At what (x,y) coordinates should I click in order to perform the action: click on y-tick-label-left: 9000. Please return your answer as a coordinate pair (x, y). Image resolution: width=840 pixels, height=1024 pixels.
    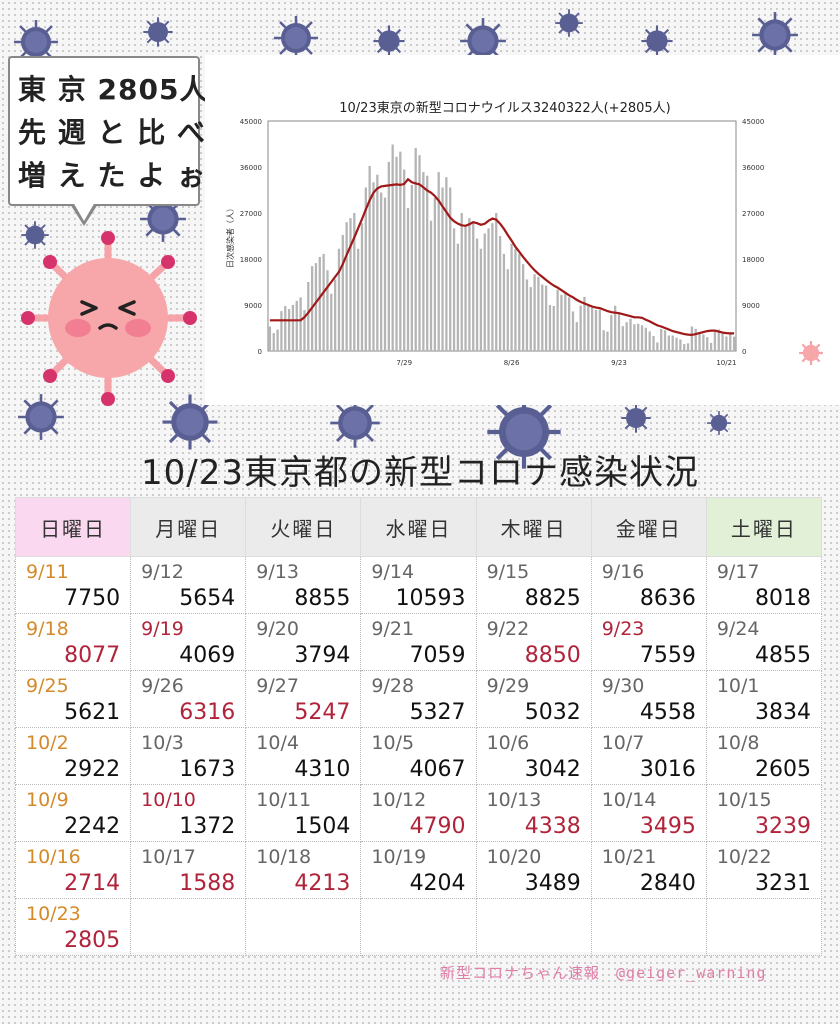
    Looking at the image, I should click on (253, 306).